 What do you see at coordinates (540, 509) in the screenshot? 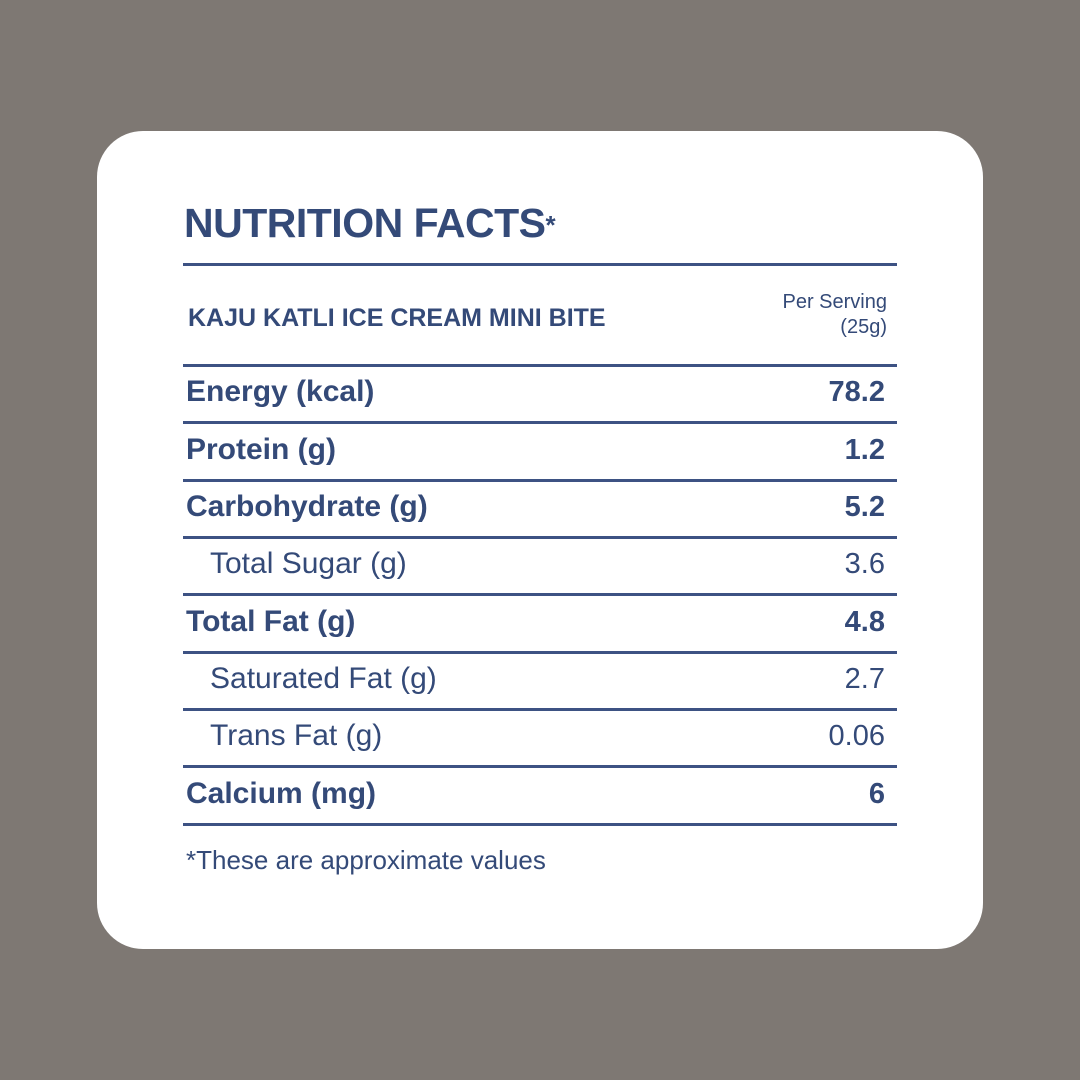
I see `nutrient-row-carbohydrate: Carbohydrate (g) 5.2` at bounding box center [540, 509].